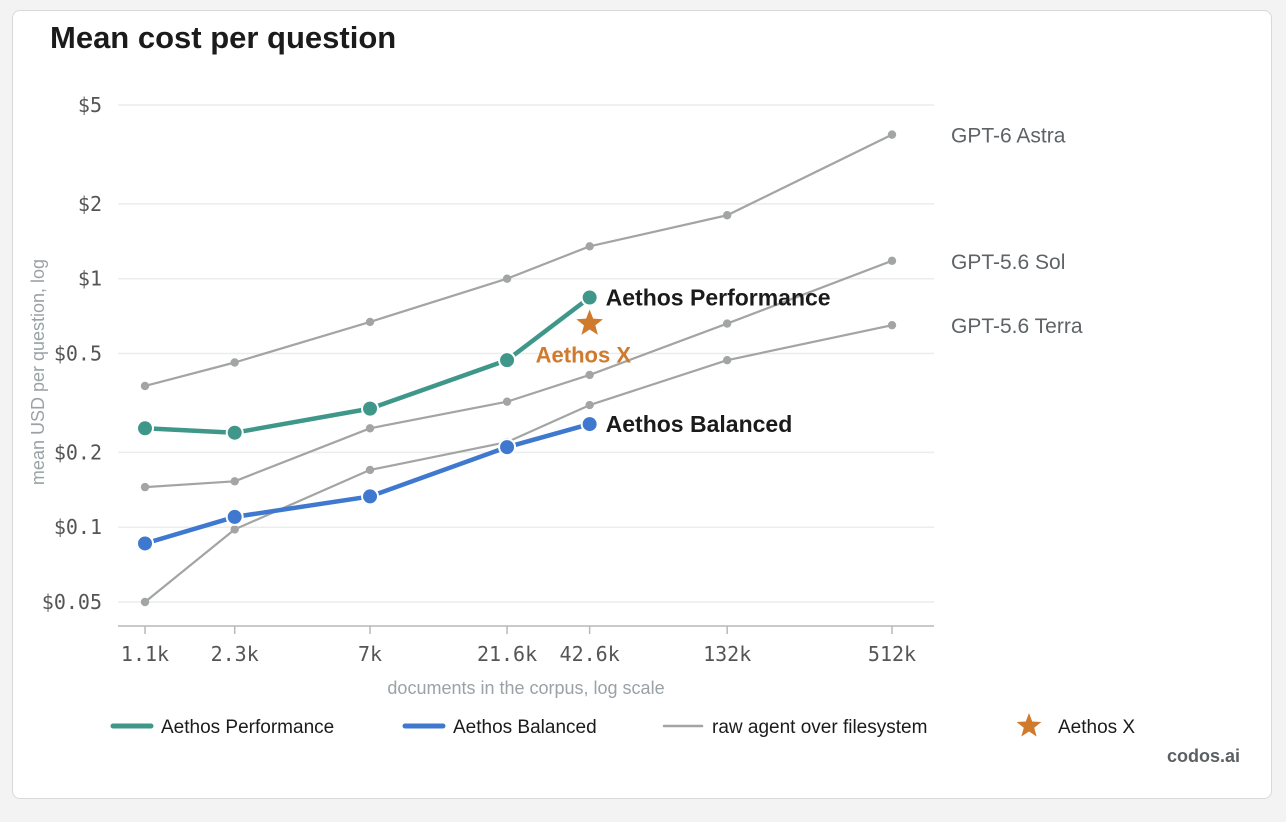  What do you see at coordinates (1017, 326) in the screenshot?
I see `series-label: GPT-5.6 Terra` at bounding box center [1017, 326].